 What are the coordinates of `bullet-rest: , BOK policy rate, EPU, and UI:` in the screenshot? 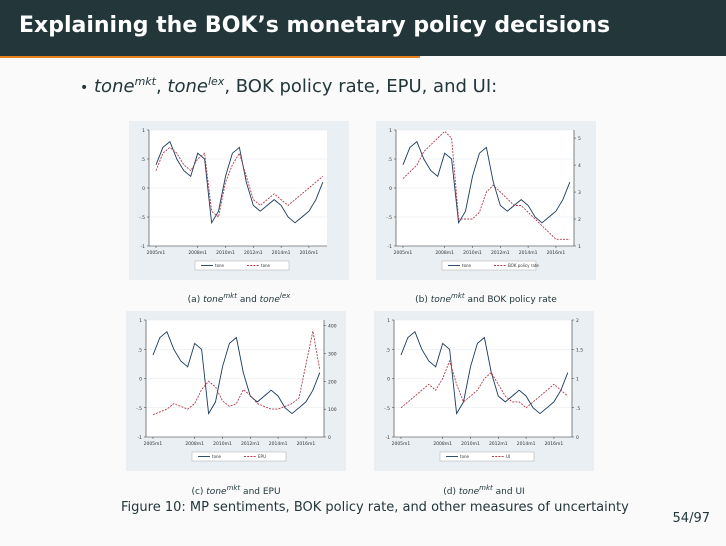 It's located at (361, 86).